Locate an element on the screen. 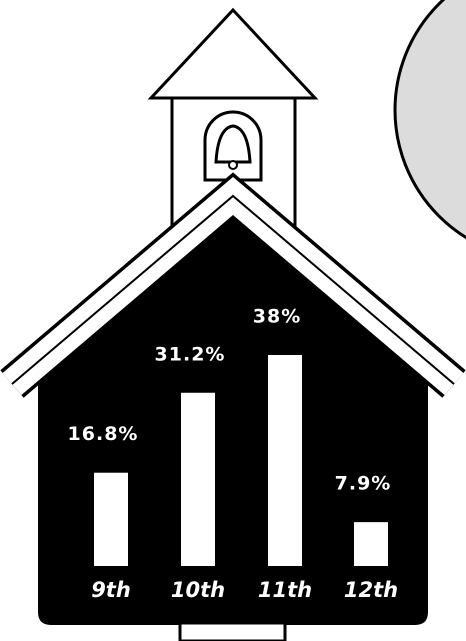  category-label: 11th is located at coordinates (285, 590).